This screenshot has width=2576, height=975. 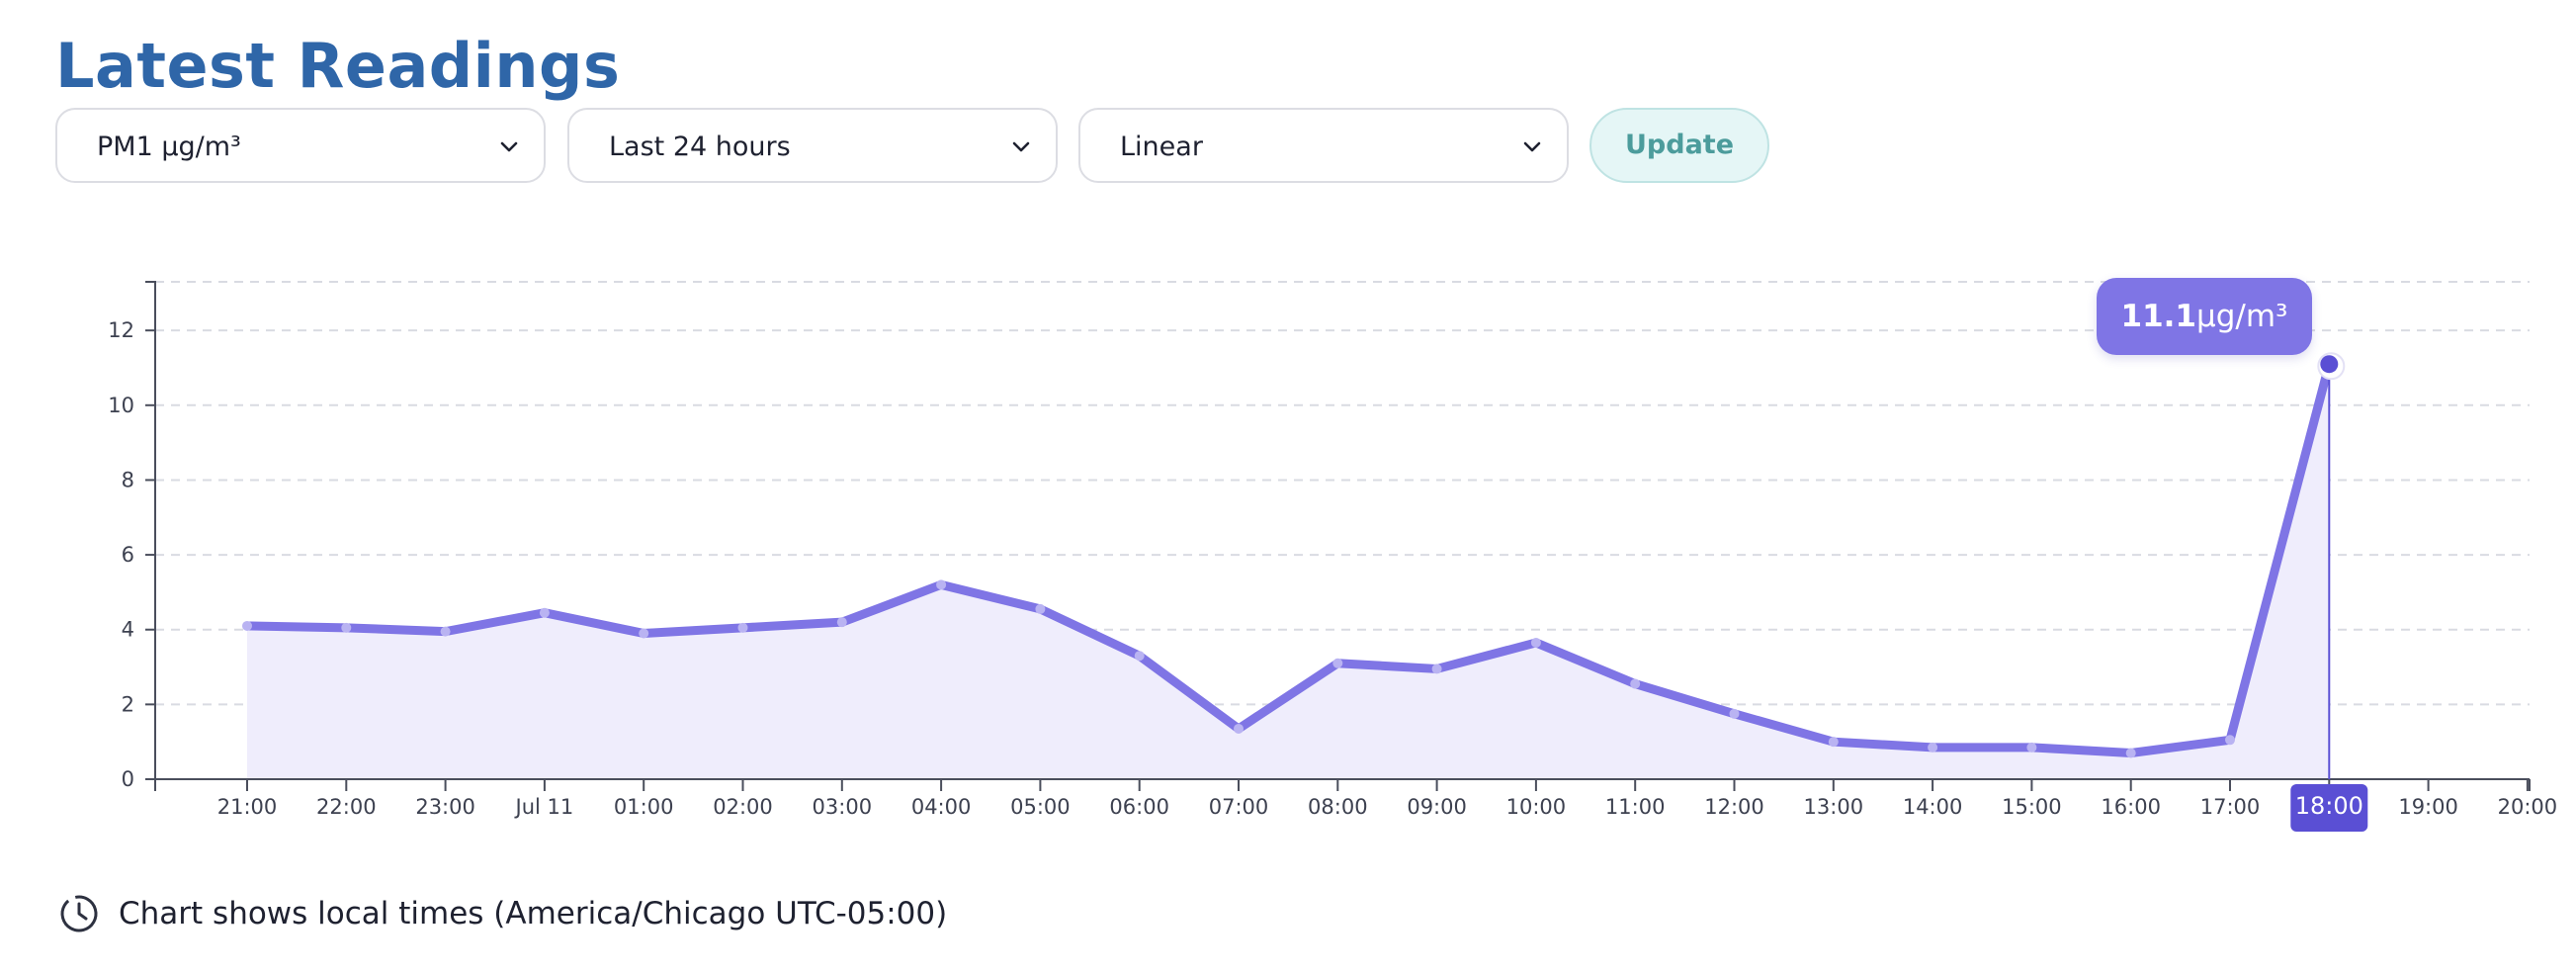 I want to click on y-tick-label: 10, so click(x=121, y=405).